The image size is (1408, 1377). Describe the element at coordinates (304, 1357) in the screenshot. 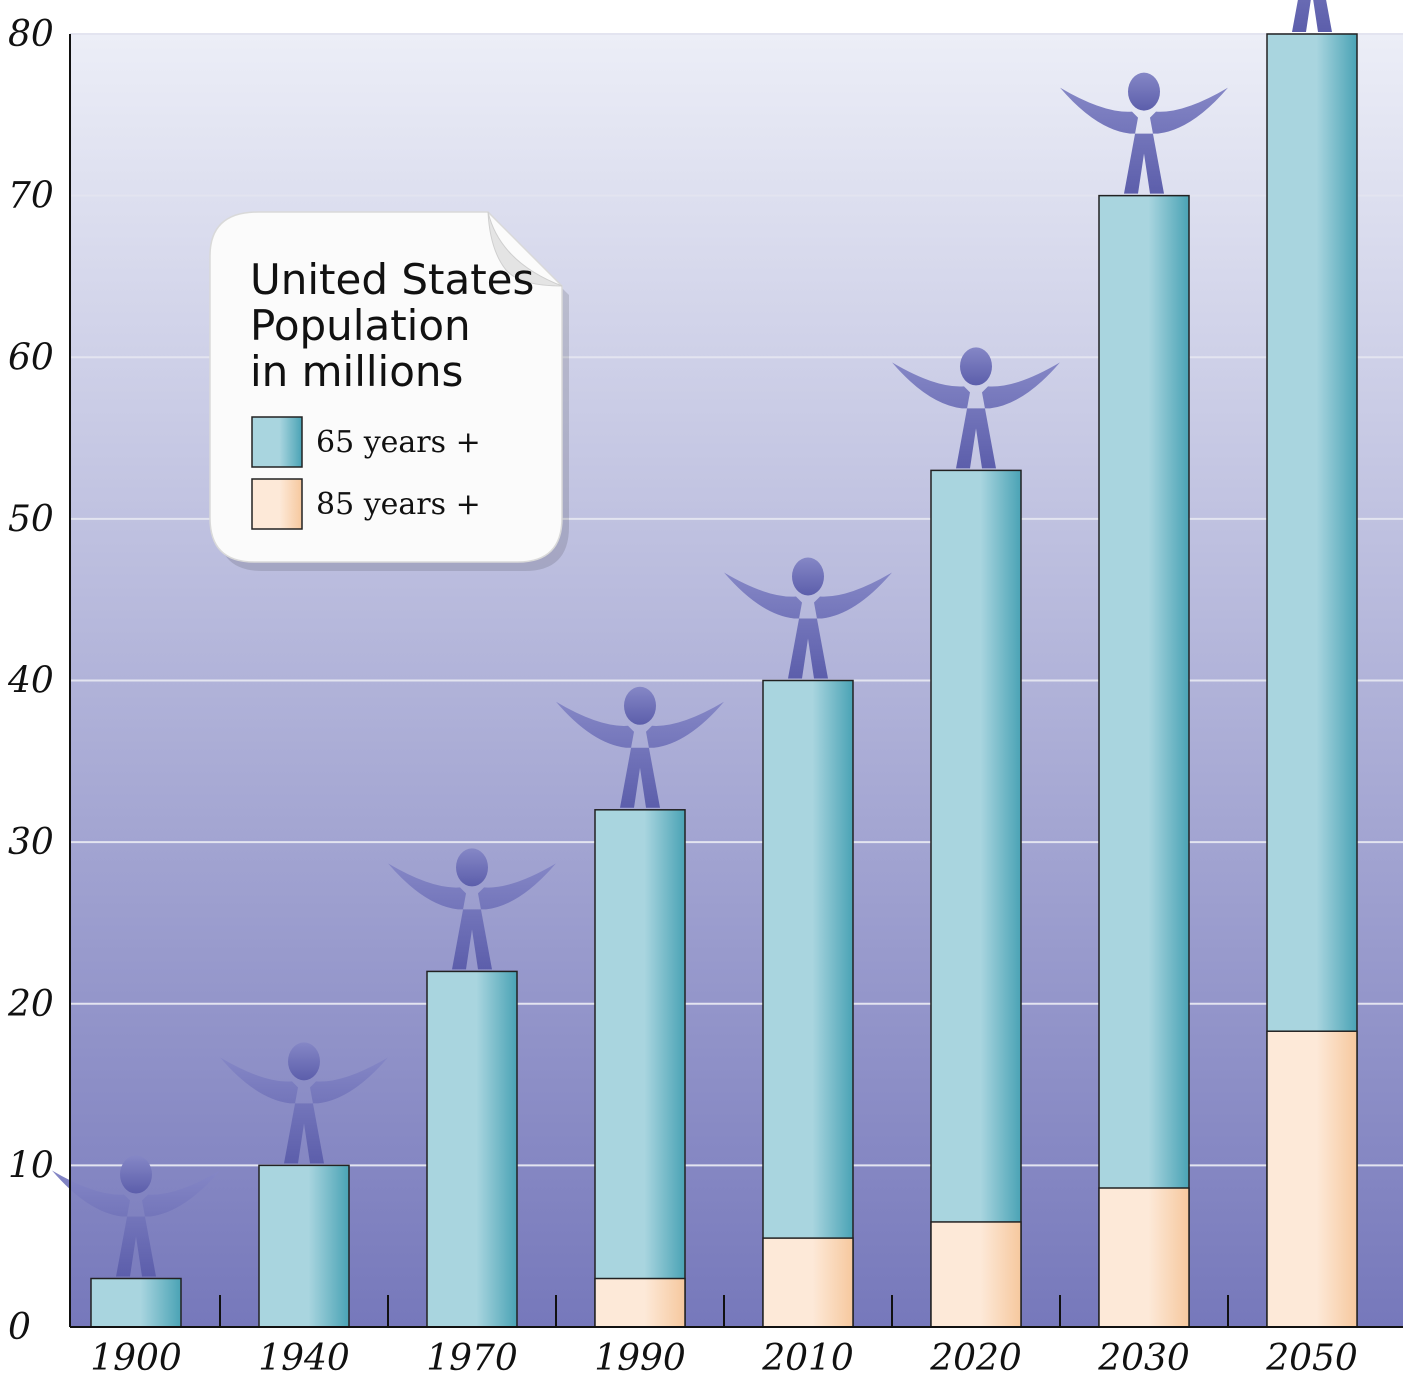

I see `x-tick-label: 1940` at that location.